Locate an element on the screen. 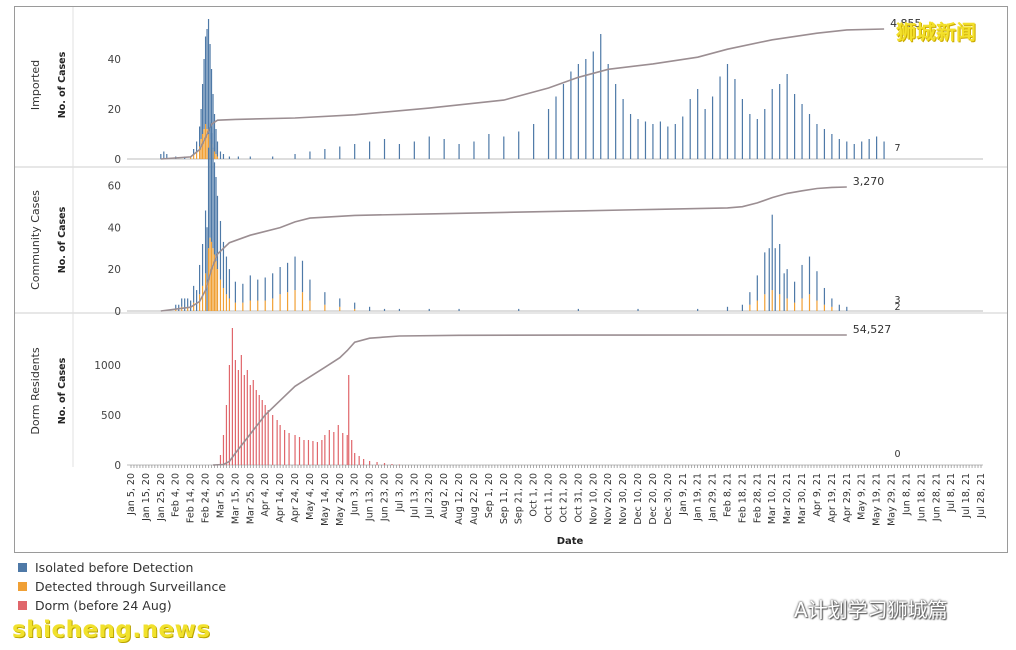  y-tick-label: 40 is located at coordinates (114, 228).